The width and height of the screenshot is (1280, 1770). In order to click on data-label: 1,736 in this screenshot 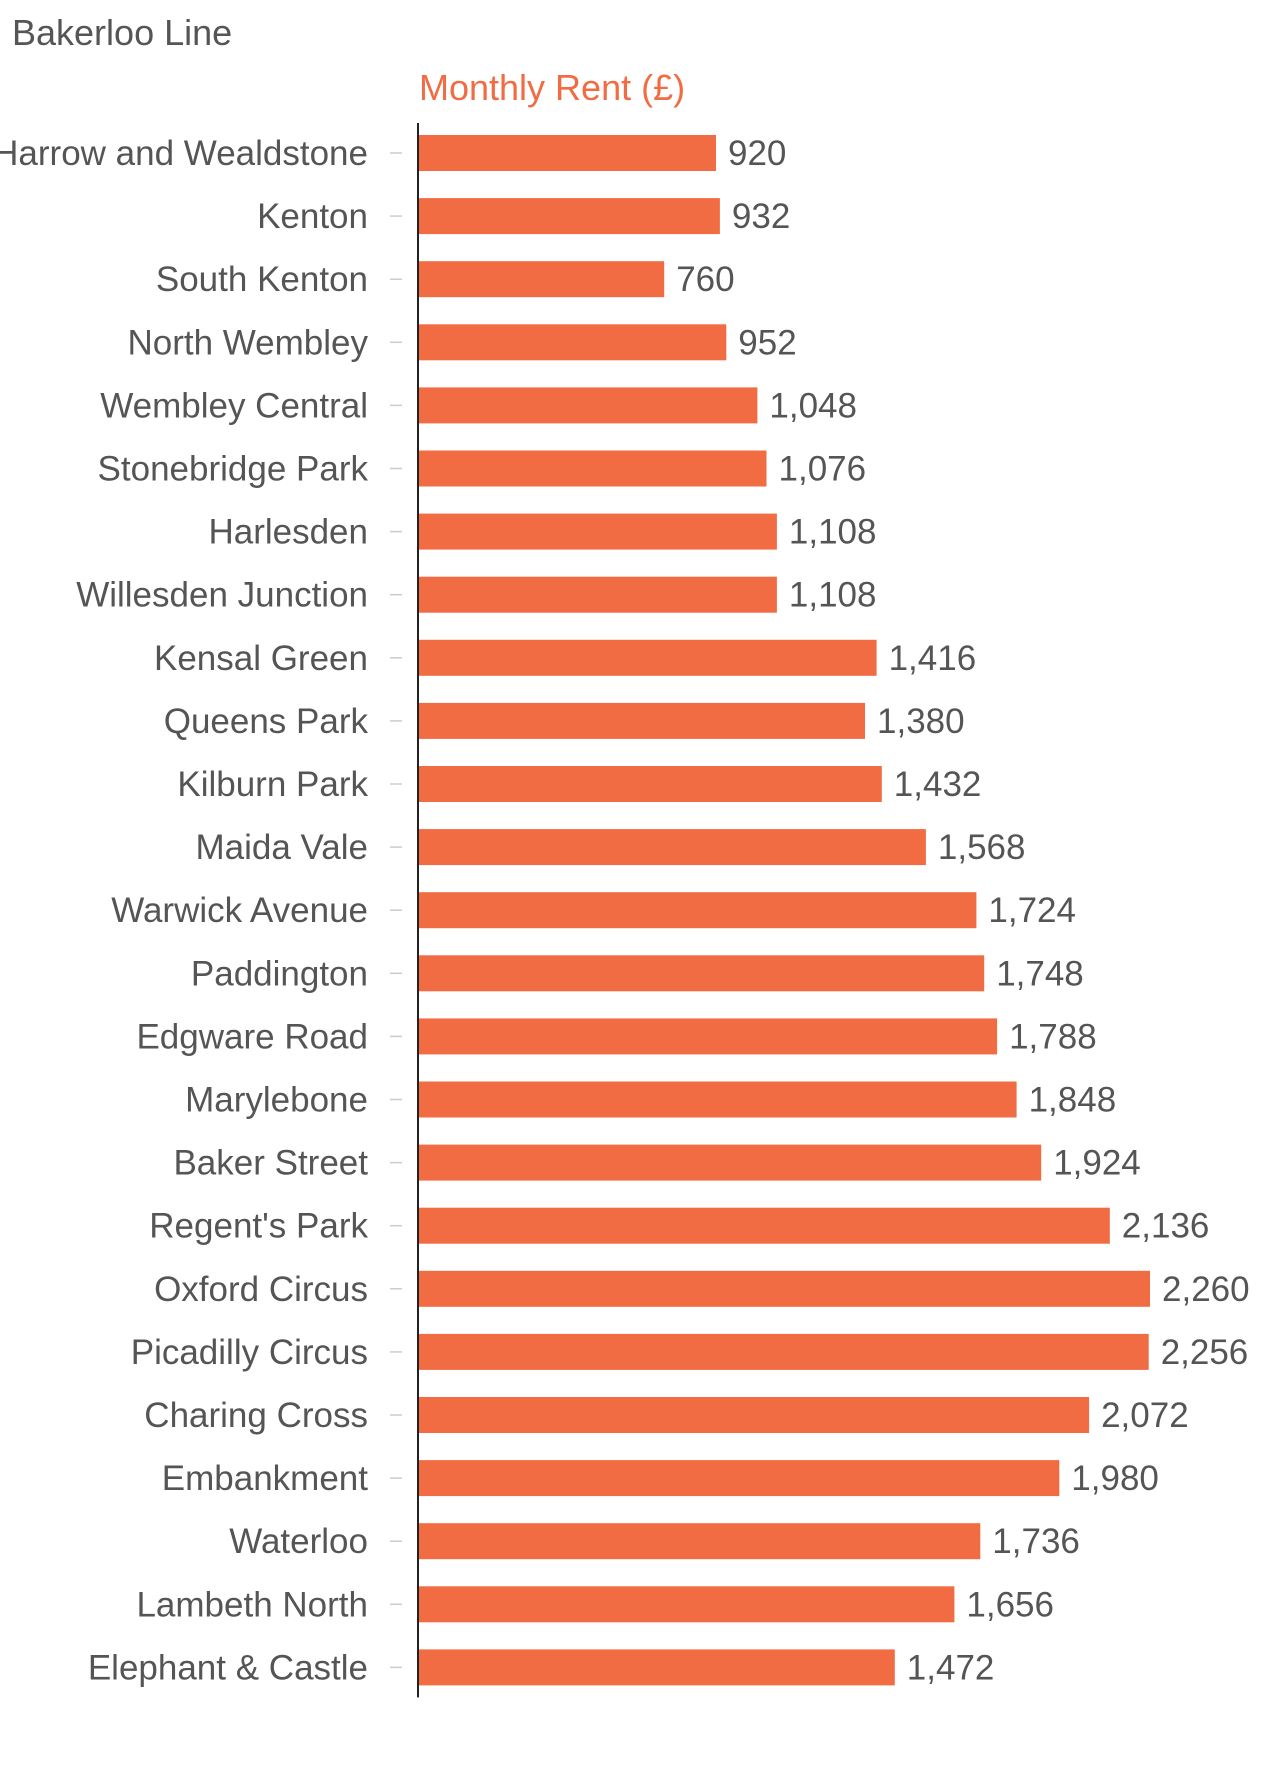, I will do `click(1036, 1541)`.